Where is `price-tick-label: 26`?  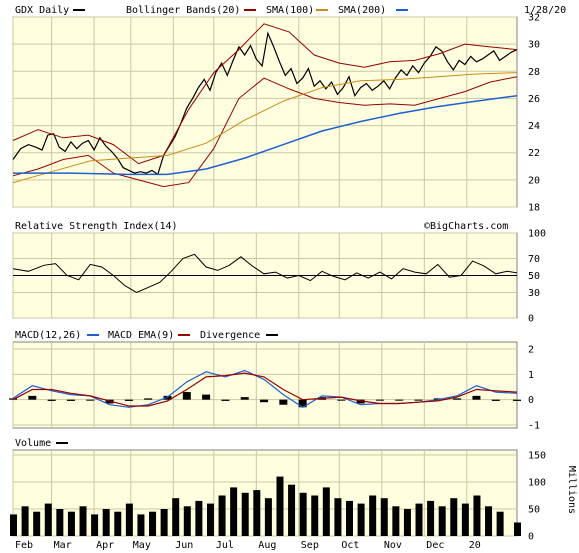
price-tick-label: 26 is located at coordinates (534, 99).